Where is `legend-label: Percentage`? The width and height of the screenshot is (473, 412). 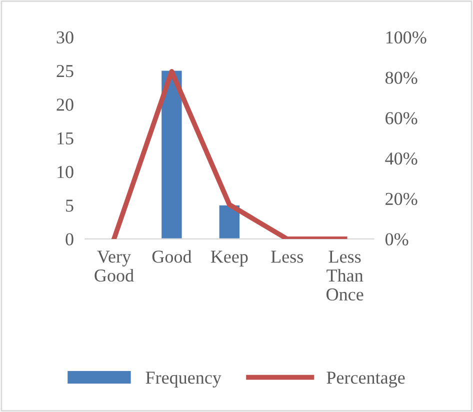
legend-label: Percentage is located at coordinates (365, 380).